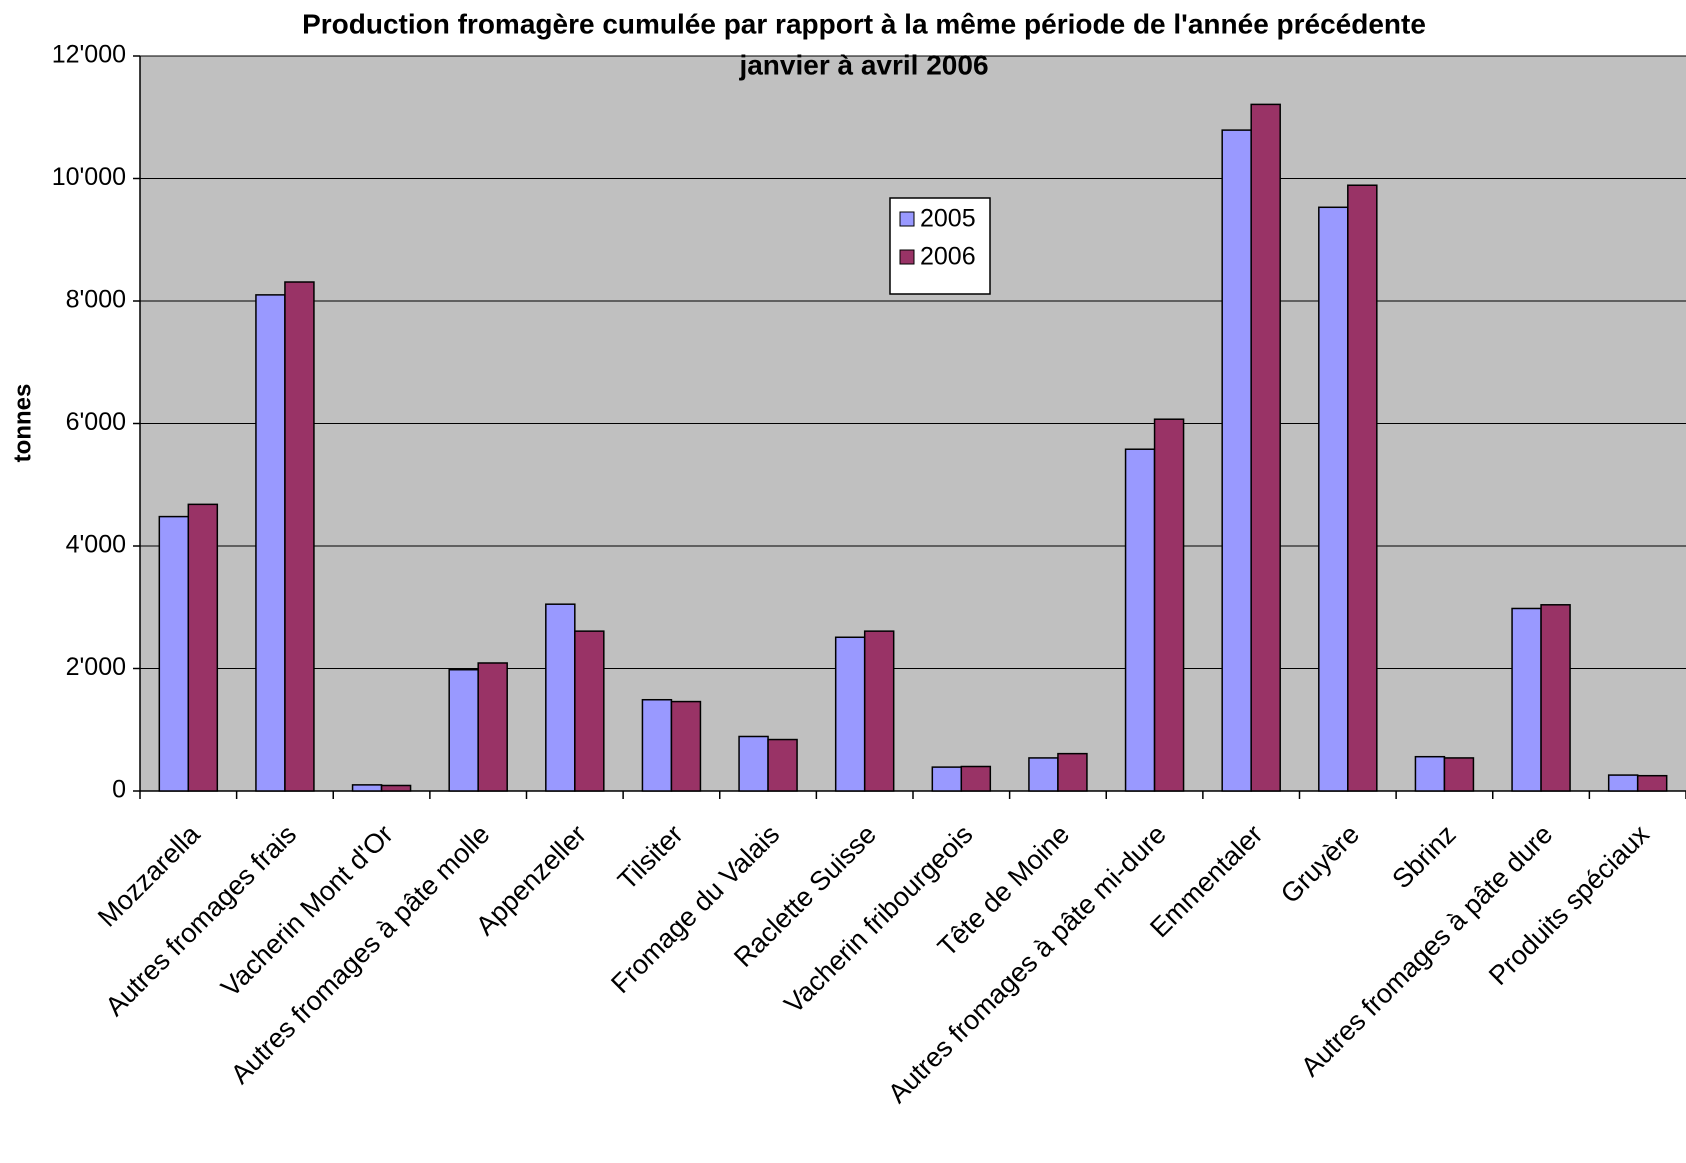  What do you see at coordinates (96, 422) in the screenshot?
I see `y-tick-label: 6'000` at bounding box center [96, 422].